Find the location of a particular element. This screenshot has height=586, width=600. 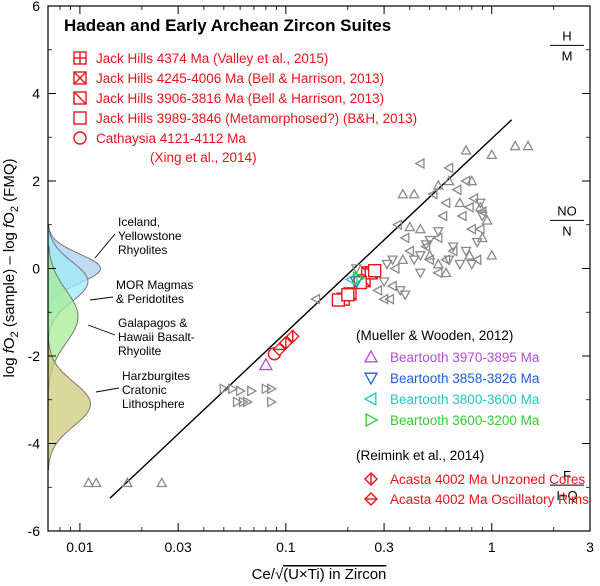

gray-point-tri-up-22-shape is located at coordinates (420, 228).